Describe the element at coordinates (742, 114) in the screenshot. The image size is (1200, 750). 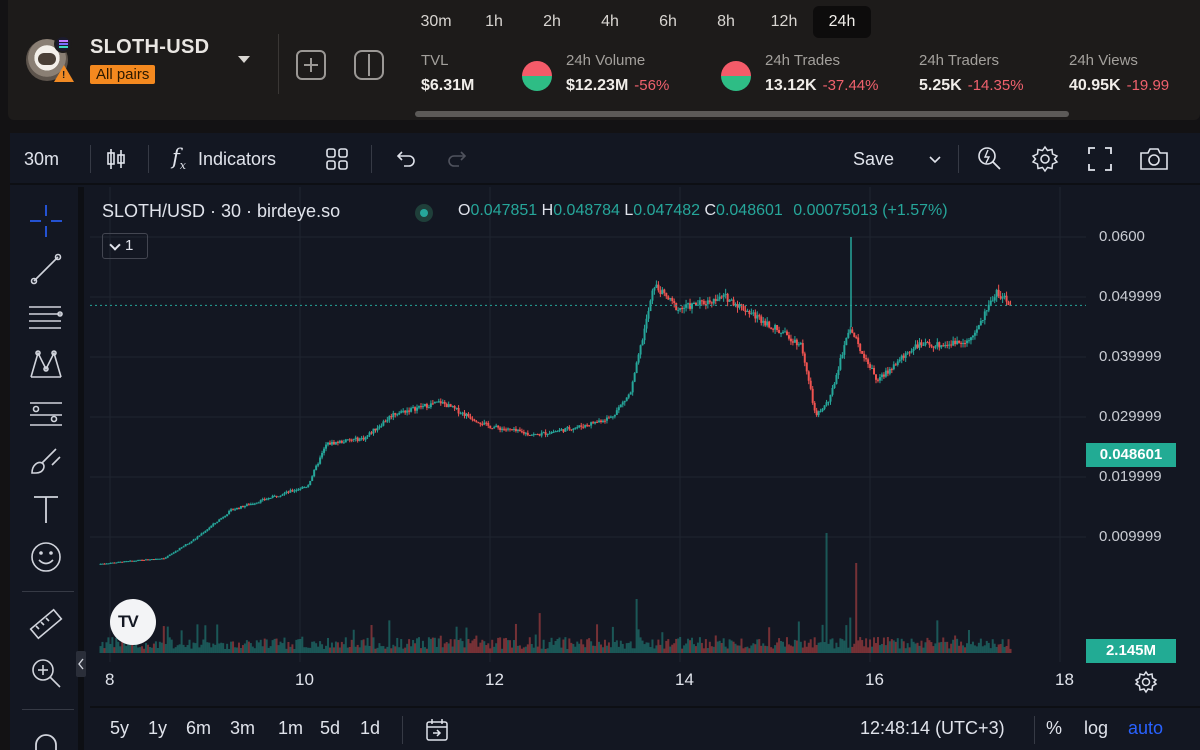
I see `stats-scrollbar` at that location.